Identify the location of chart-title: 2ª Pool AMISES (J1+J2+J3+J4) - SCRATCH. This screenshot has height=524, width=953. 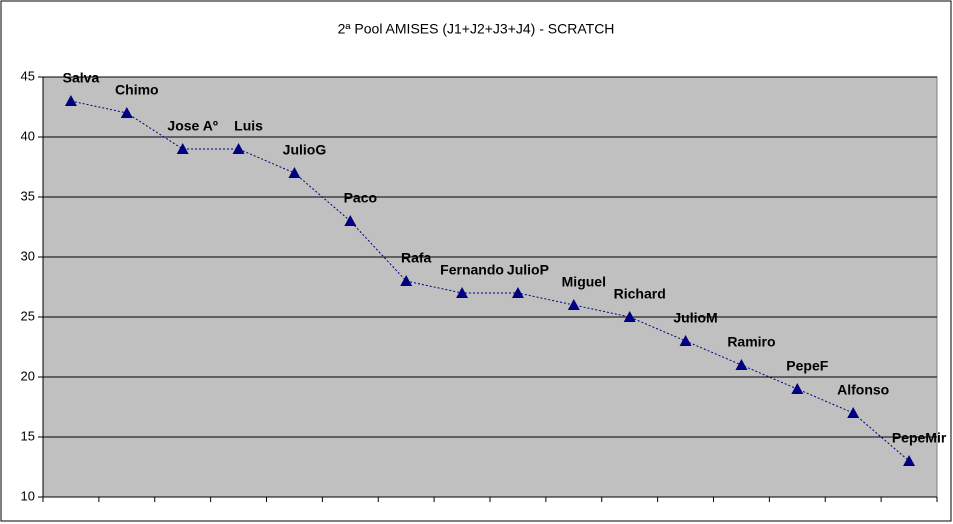
(476, 29).